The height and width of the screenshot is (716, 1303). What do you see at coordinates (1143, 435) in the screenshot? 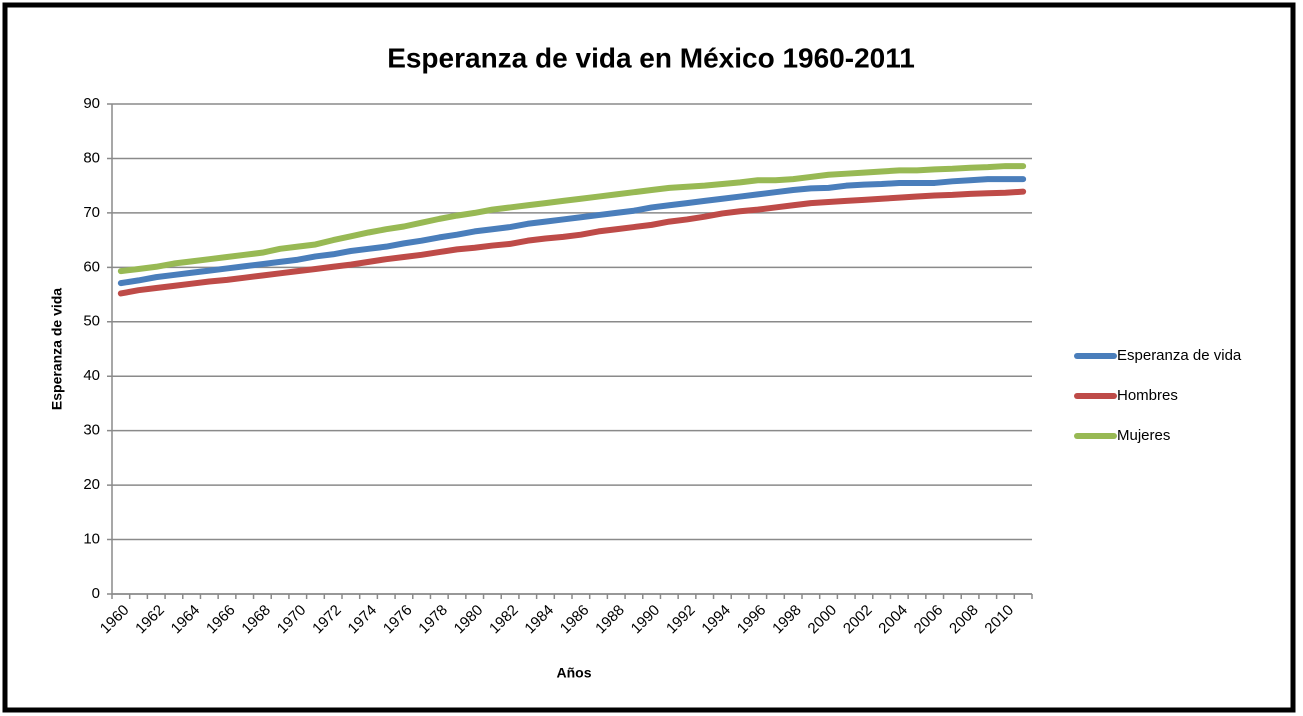
I see `legend-label: Mujeres` at bounding box center [1143, 435].